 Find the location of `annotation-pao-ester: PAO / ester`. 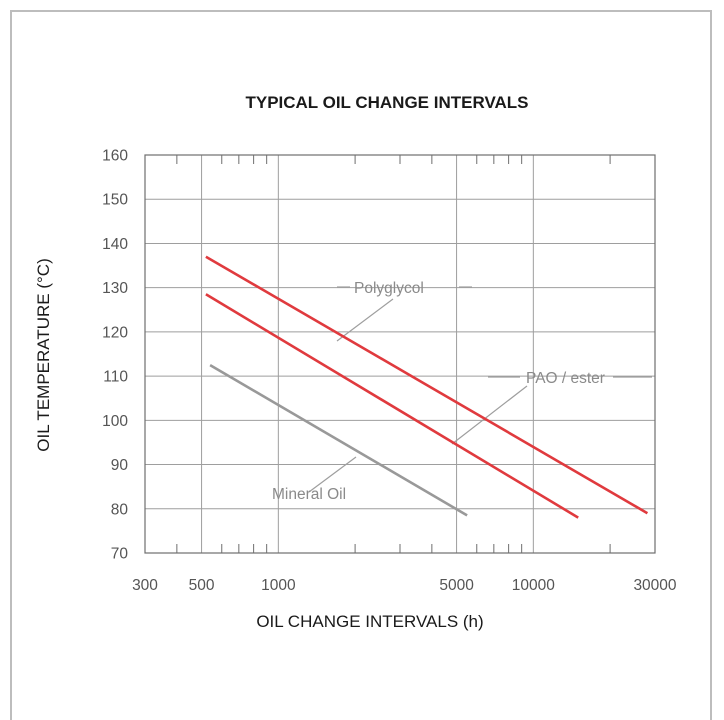

annotation-pao-ester: PAO / ester is located at coordinates (565, 378).